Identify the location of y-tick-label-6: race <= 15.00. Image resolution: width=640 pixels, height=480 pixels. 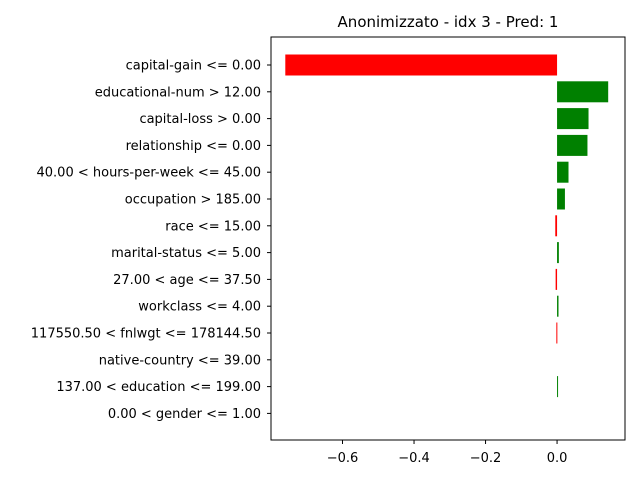
(213, 226).